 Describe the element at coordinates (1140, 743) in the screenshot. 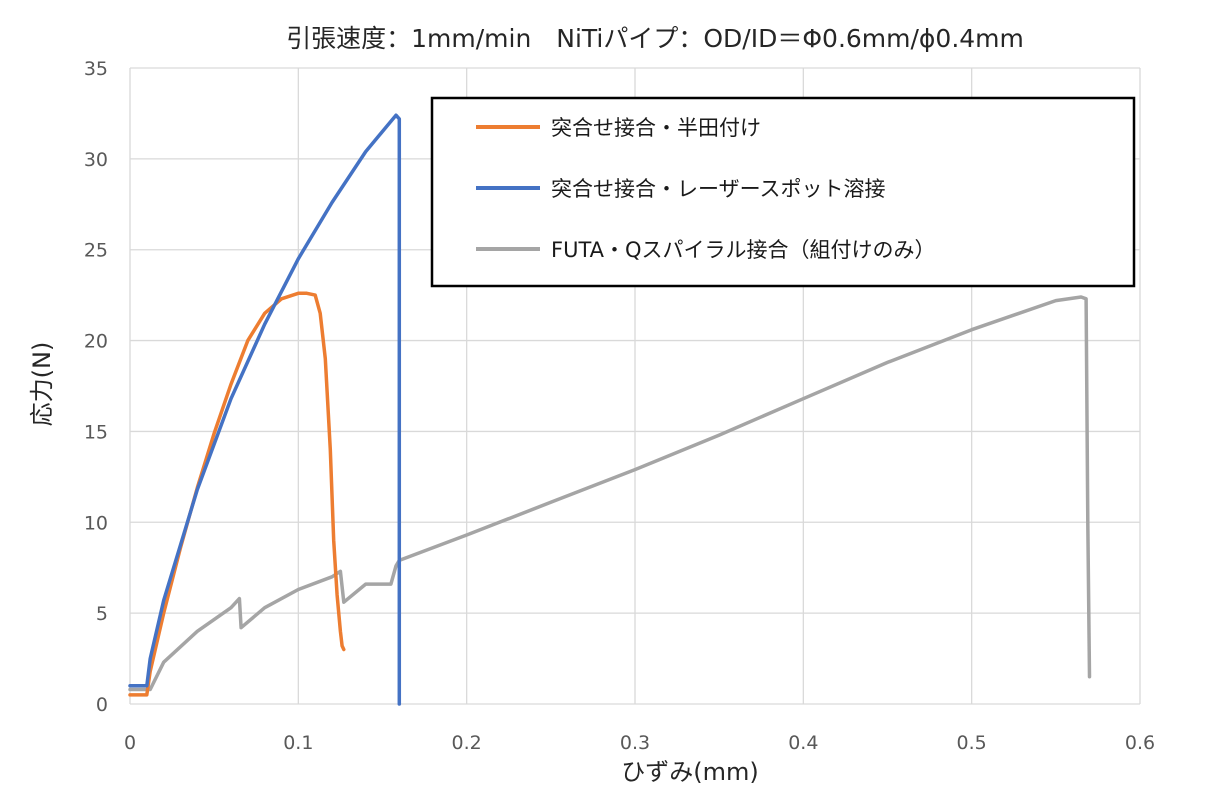

I see `x-tick-label: 0.6` at that location.